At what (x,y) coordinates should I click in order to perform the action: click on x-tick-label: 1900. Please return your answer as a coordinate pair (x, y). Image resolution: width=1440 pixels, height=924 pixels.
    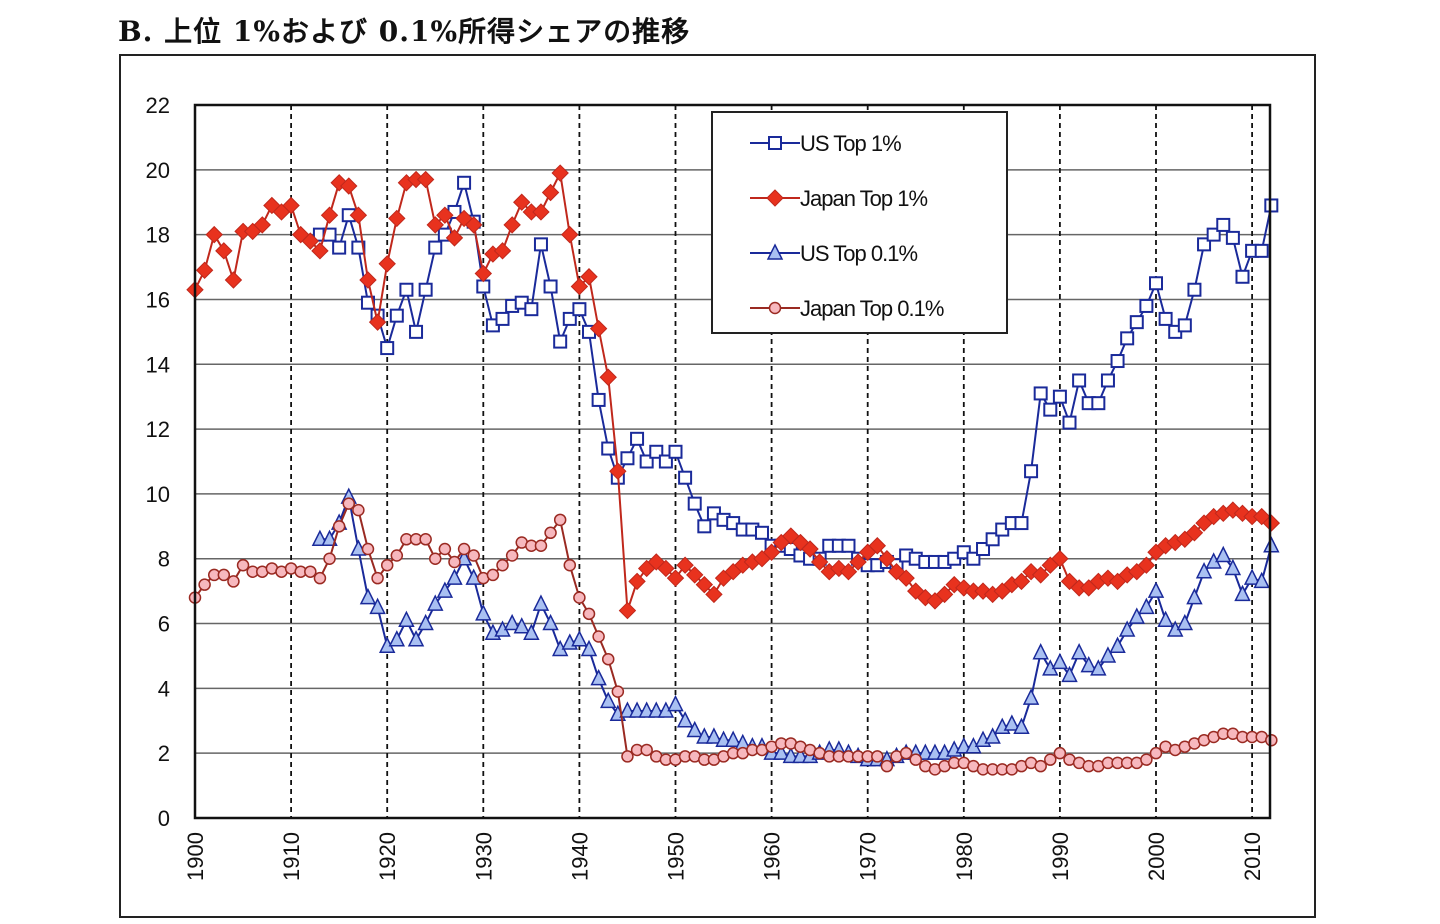
    Looking at the image, I should click on (195, 856).